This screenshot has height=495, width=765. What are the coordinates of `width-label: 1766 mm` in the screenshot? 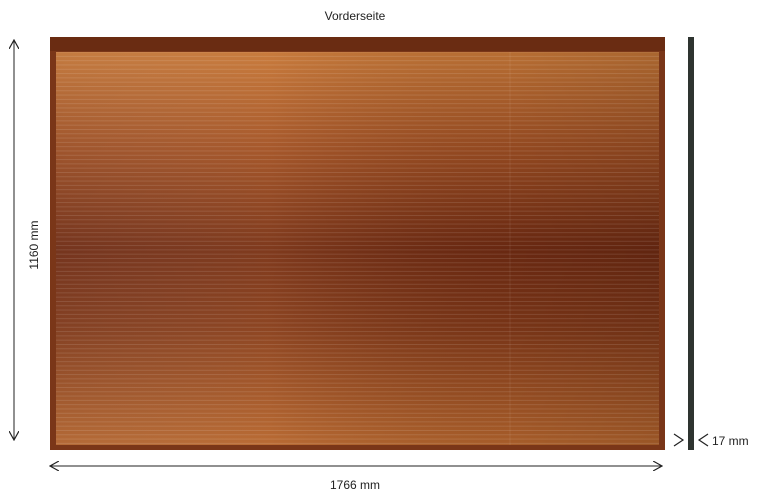 It's located at (355, 485).